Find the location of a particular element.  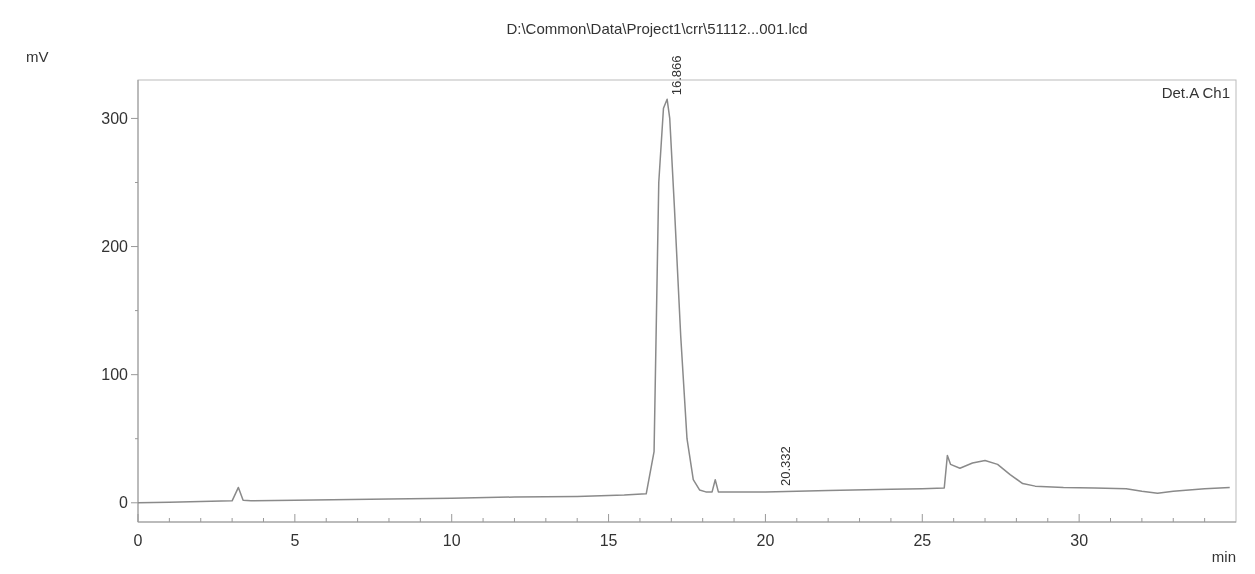

x-tick-label: 5 is located at coordinates (295, 540).